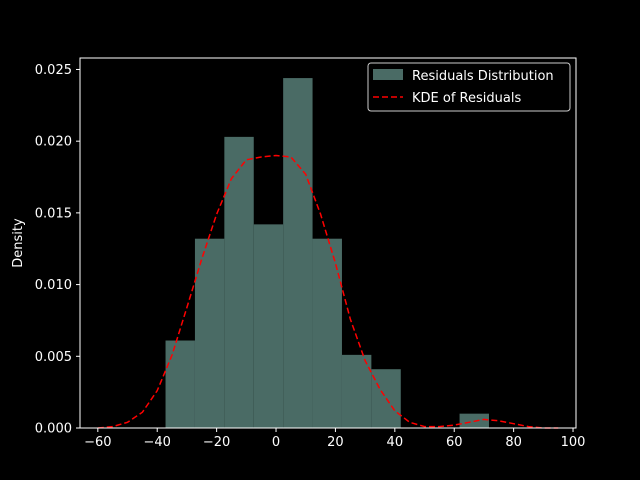 The image size is (640, 480). Describe the element at coordinates (18, 243) in the screenshot. I see `y-axis-label: Density` at that location.